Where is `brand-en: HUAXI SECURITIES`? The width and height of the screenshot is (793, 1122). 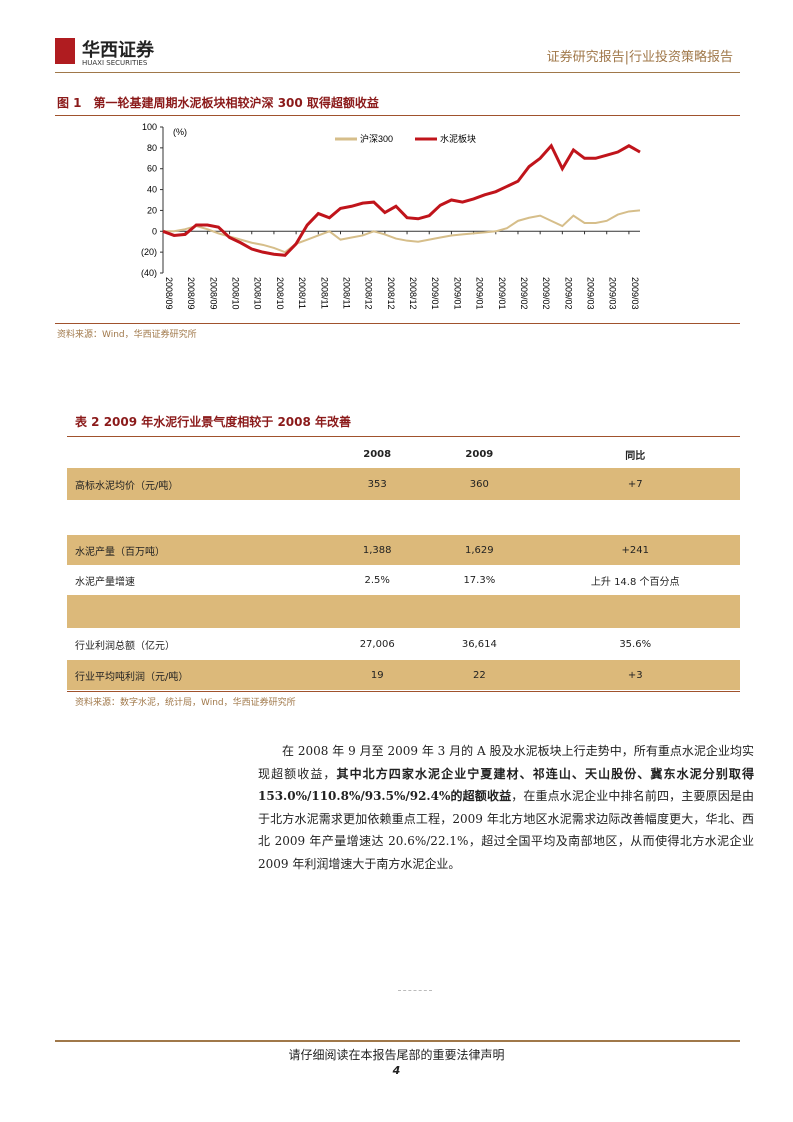 brand-en: HUAXI SECURITIES is located at coordinates (115, 63).